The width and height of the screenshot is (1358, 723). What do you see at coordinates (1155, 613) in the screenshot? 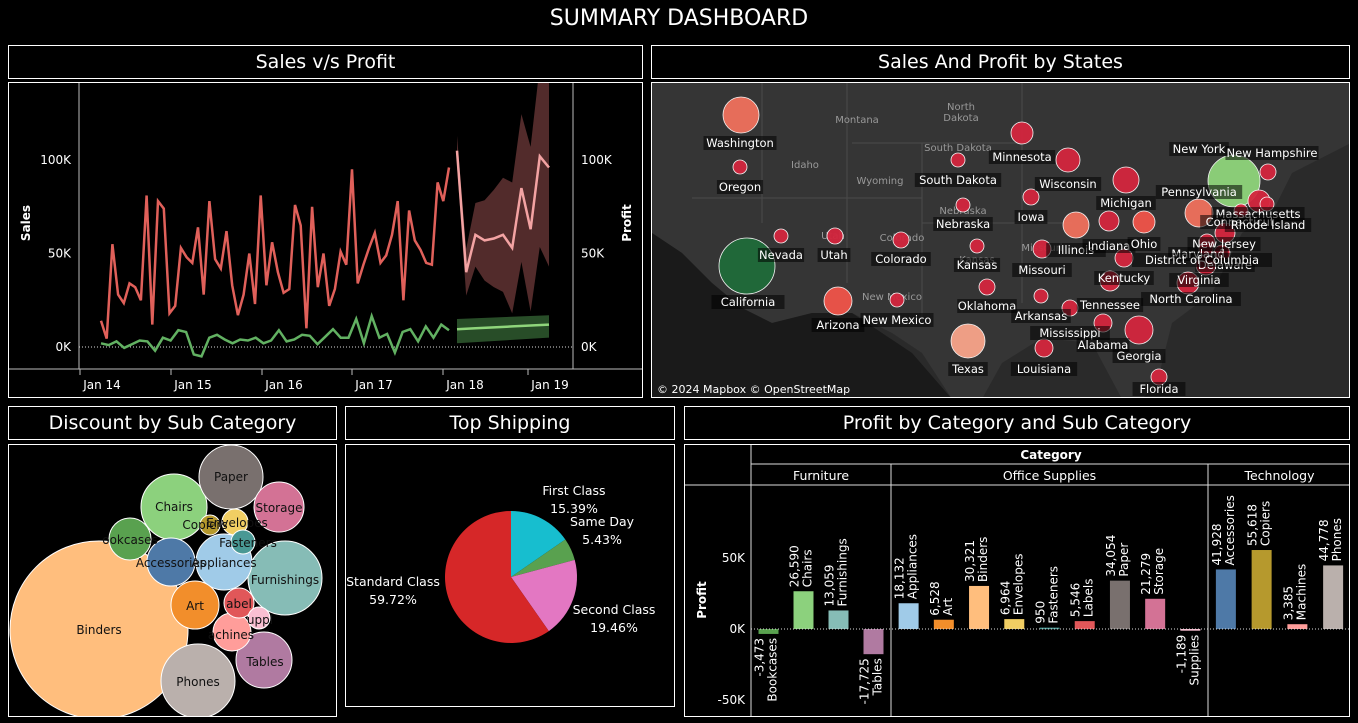
I see `bar-storage` at bounding box center [1155, 613].